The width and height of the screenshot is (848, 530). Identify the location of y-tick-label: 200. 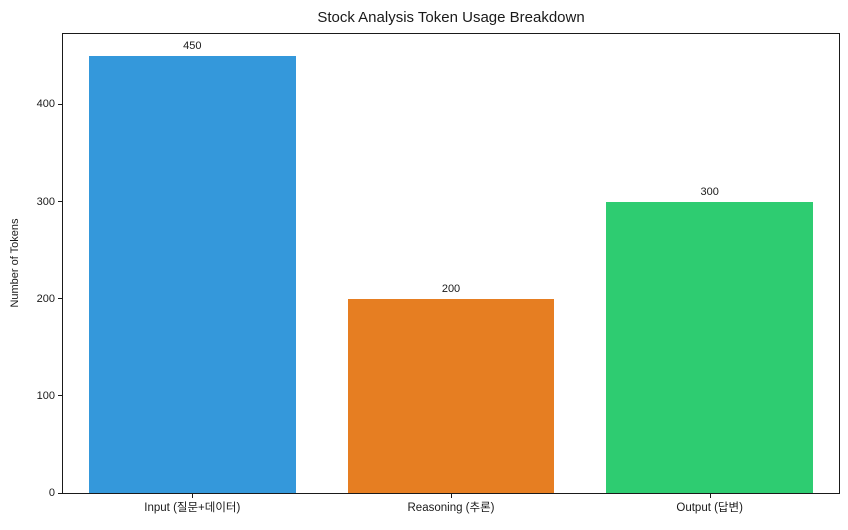
(45, 298).